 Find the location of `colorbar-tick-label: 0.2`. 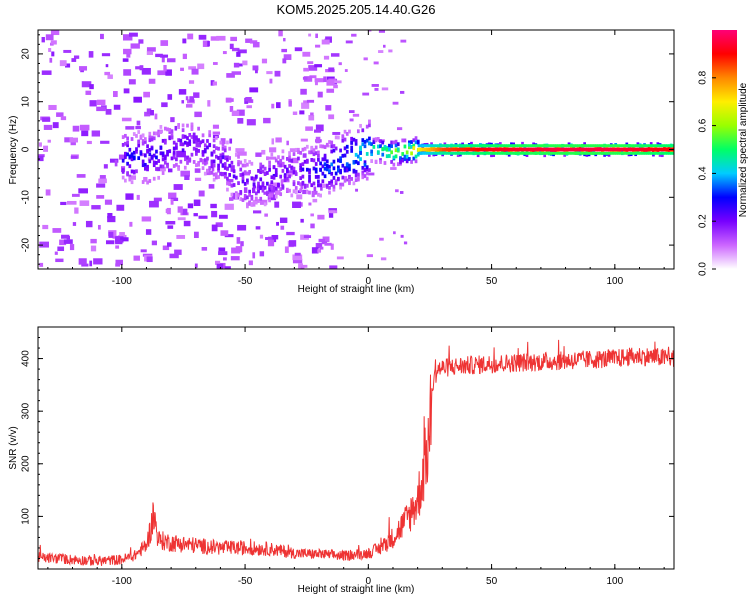

colorbar-tick-label: 0.2 is located at coordinates (703, 221).